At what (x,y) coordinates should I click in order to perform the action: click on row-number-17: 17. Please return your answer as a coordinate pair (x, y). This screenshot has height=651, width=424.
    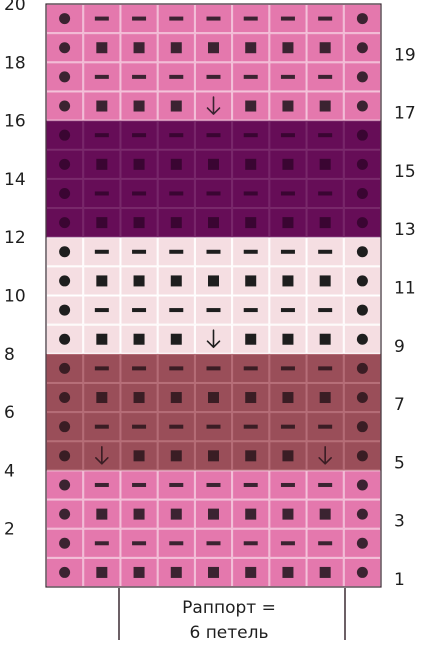
    Looking at the image, I should click on (405, 114).